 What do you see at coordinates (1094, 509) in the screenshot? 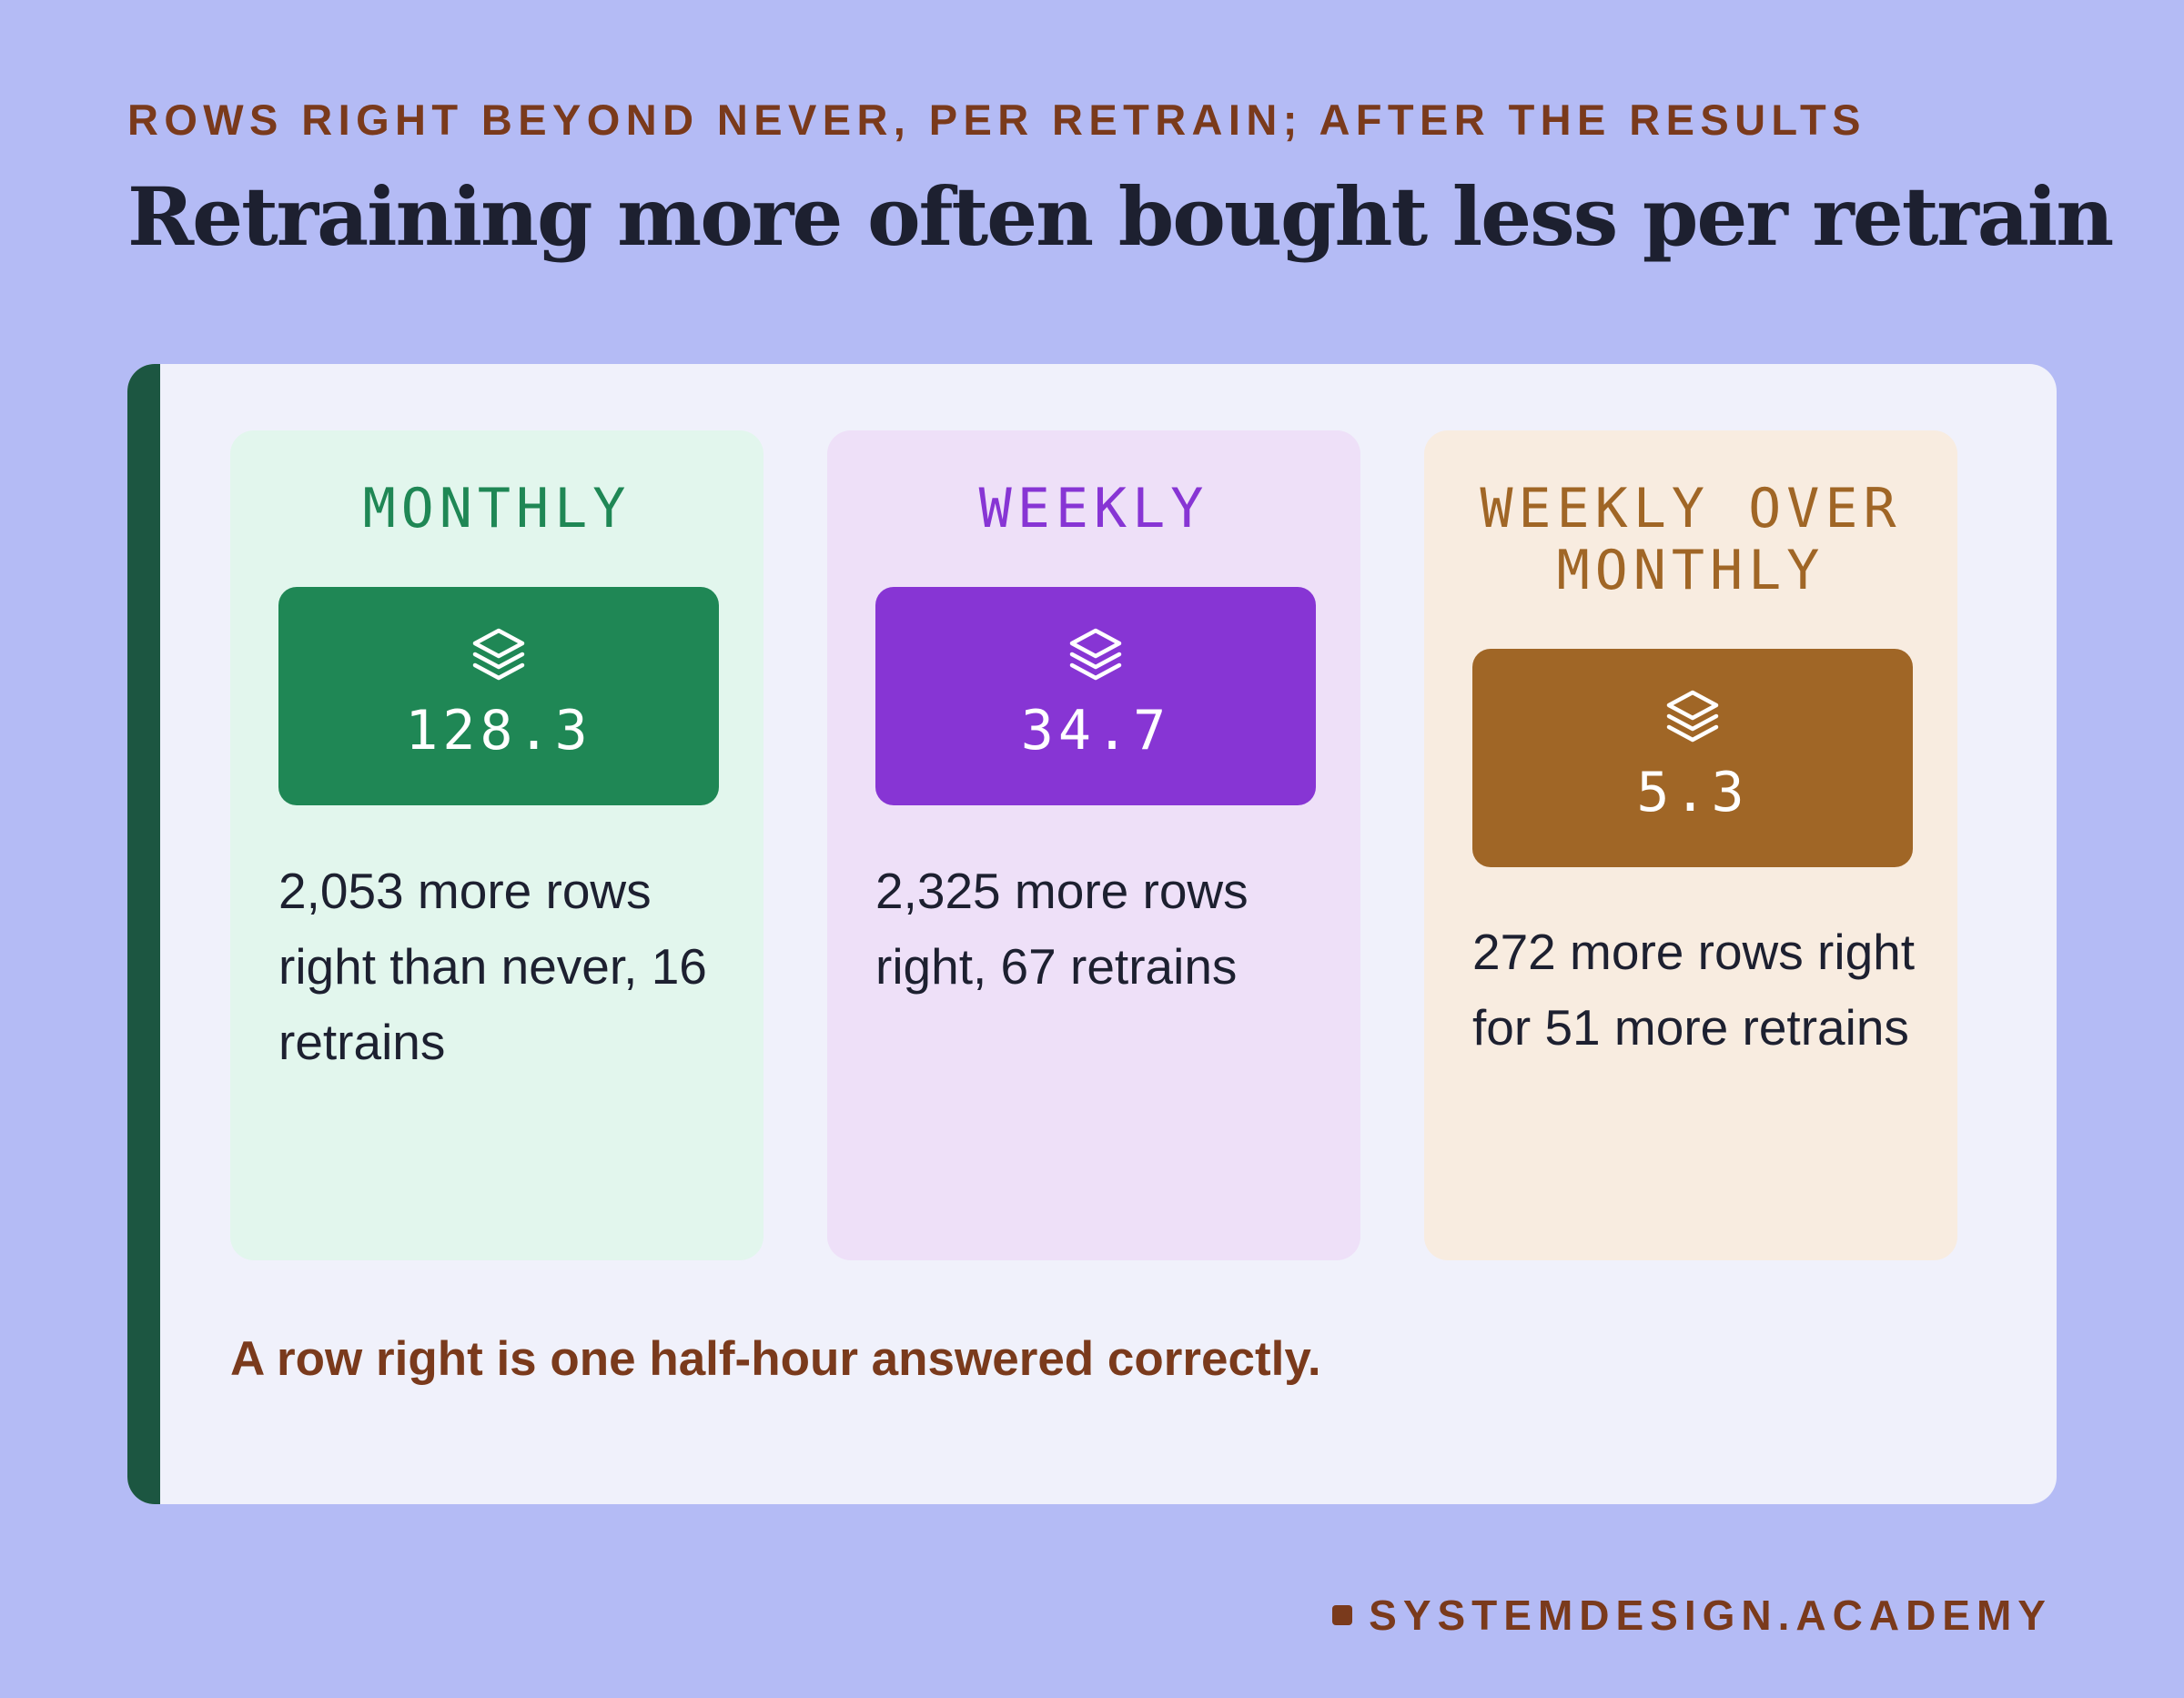
I see `card-label: WEEKLY` at bounding box center [1094, 509].